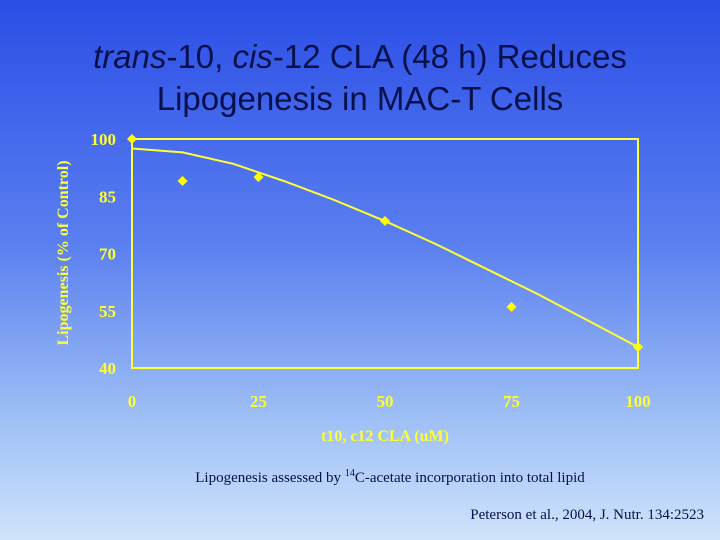 The width and height of the screenshot is (720, 540). I want to click on y-tick-label: 70, so click(107, 254).